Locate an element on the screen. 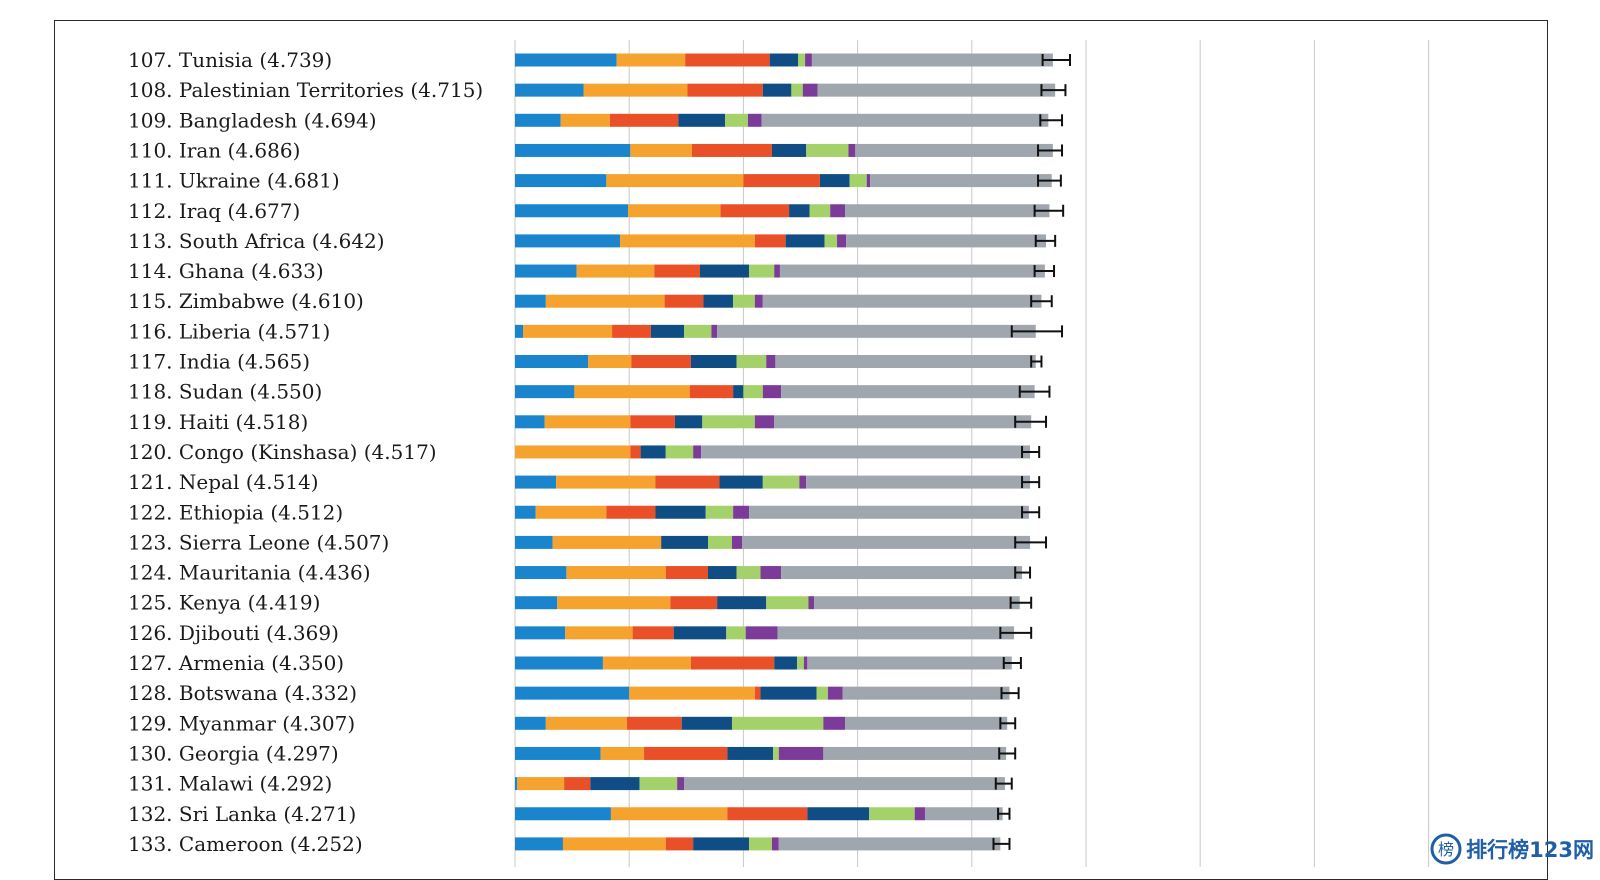 This screenshot has width=1600, height=880. row-label: 112. Iraq (4.677) is located at coordinates (214, 211).